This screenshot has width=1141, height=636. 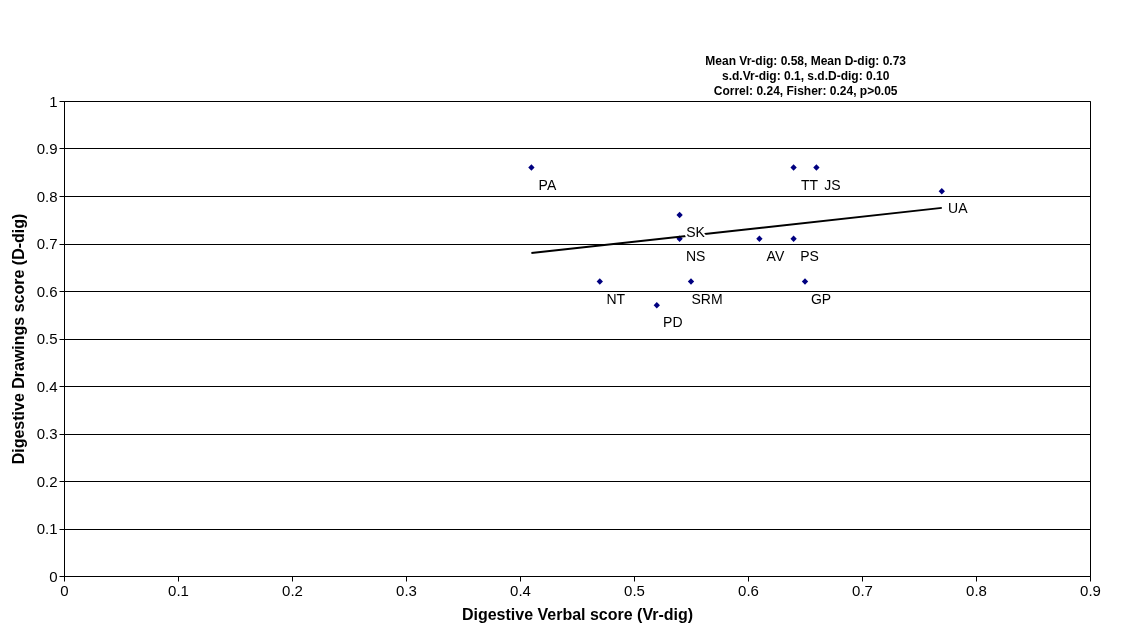 What do you see at coordinates (547, 184) in the screenshot?
I see `annotation: PA` at bounding box center [547, 184].